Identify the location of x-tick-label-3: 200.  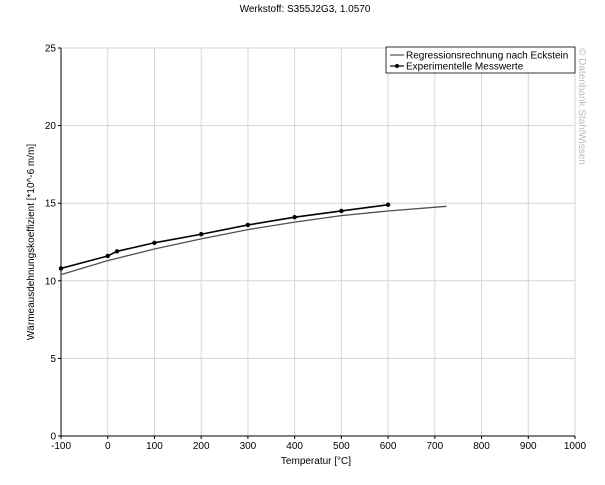
(201, 446).